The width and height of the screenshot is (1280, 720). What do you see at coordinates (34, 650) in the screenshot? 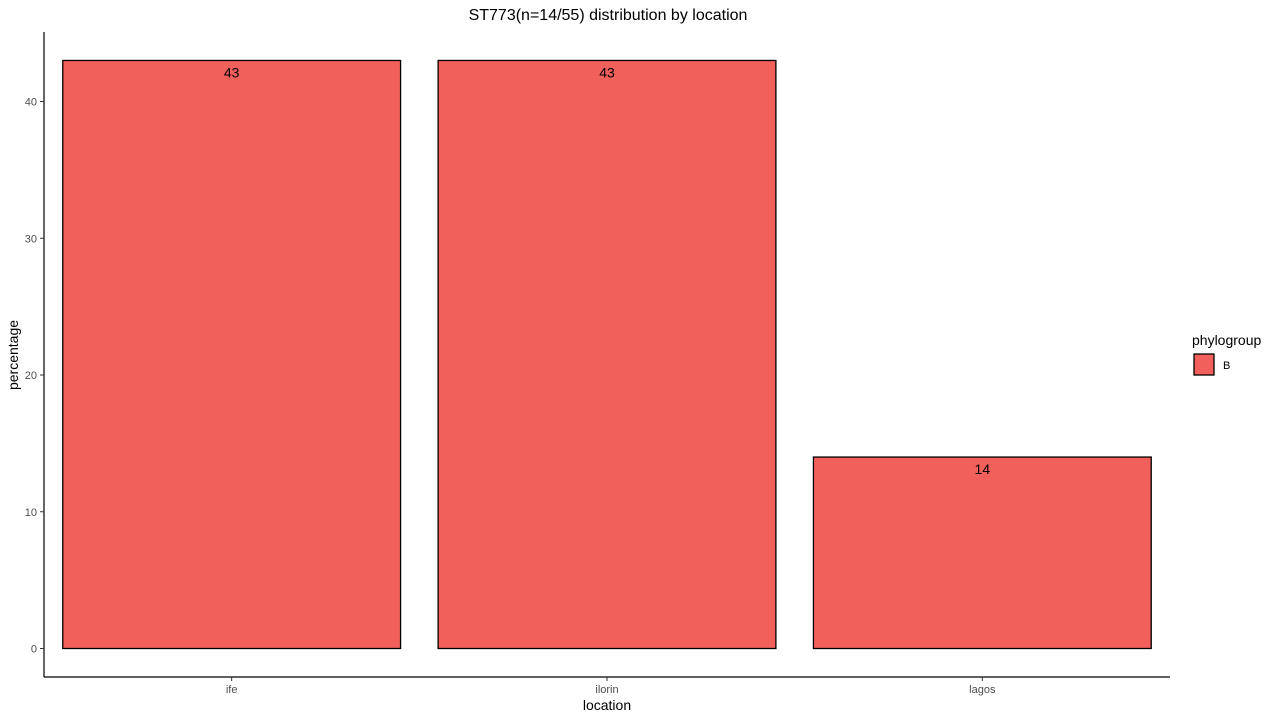
I see `y-tick-label: 0` at bounding box center [34, 650].